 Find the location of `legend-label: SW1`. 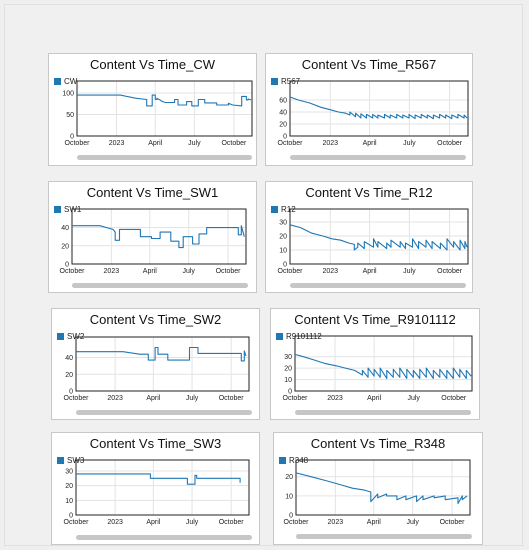

legend-label: SW1 is located at coordinates (73, 209).